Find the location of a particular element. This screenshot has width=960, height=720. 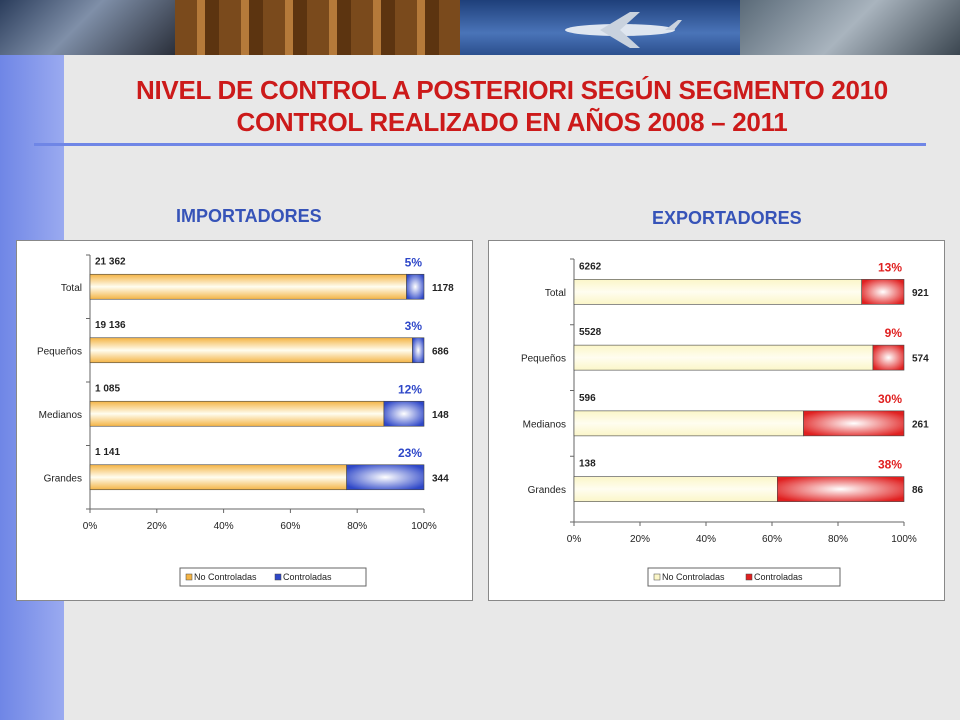

data-label-no-controladas: 19 136 is located at coordinates (110, 325).